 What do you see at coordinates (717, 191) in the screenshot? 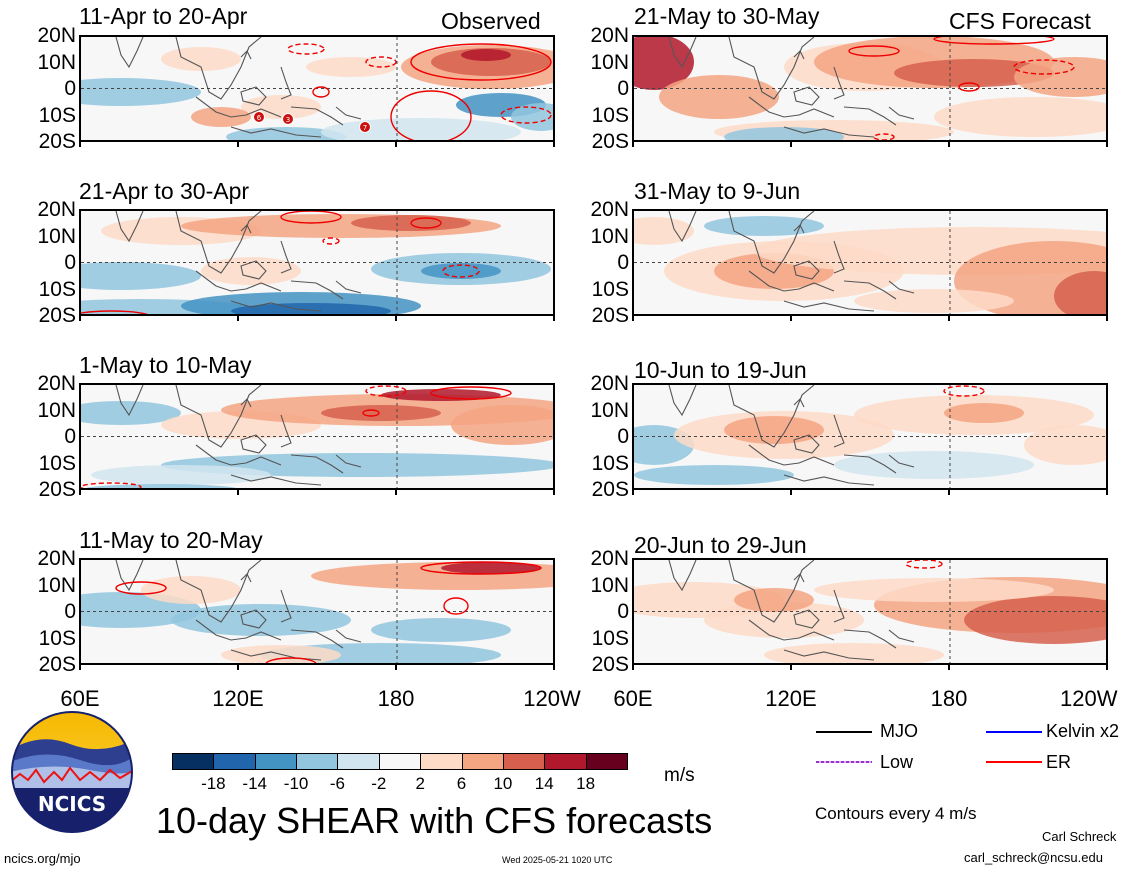
I see `panel-title: 31-May to 9-Jun` at bounding box center [717, 191].